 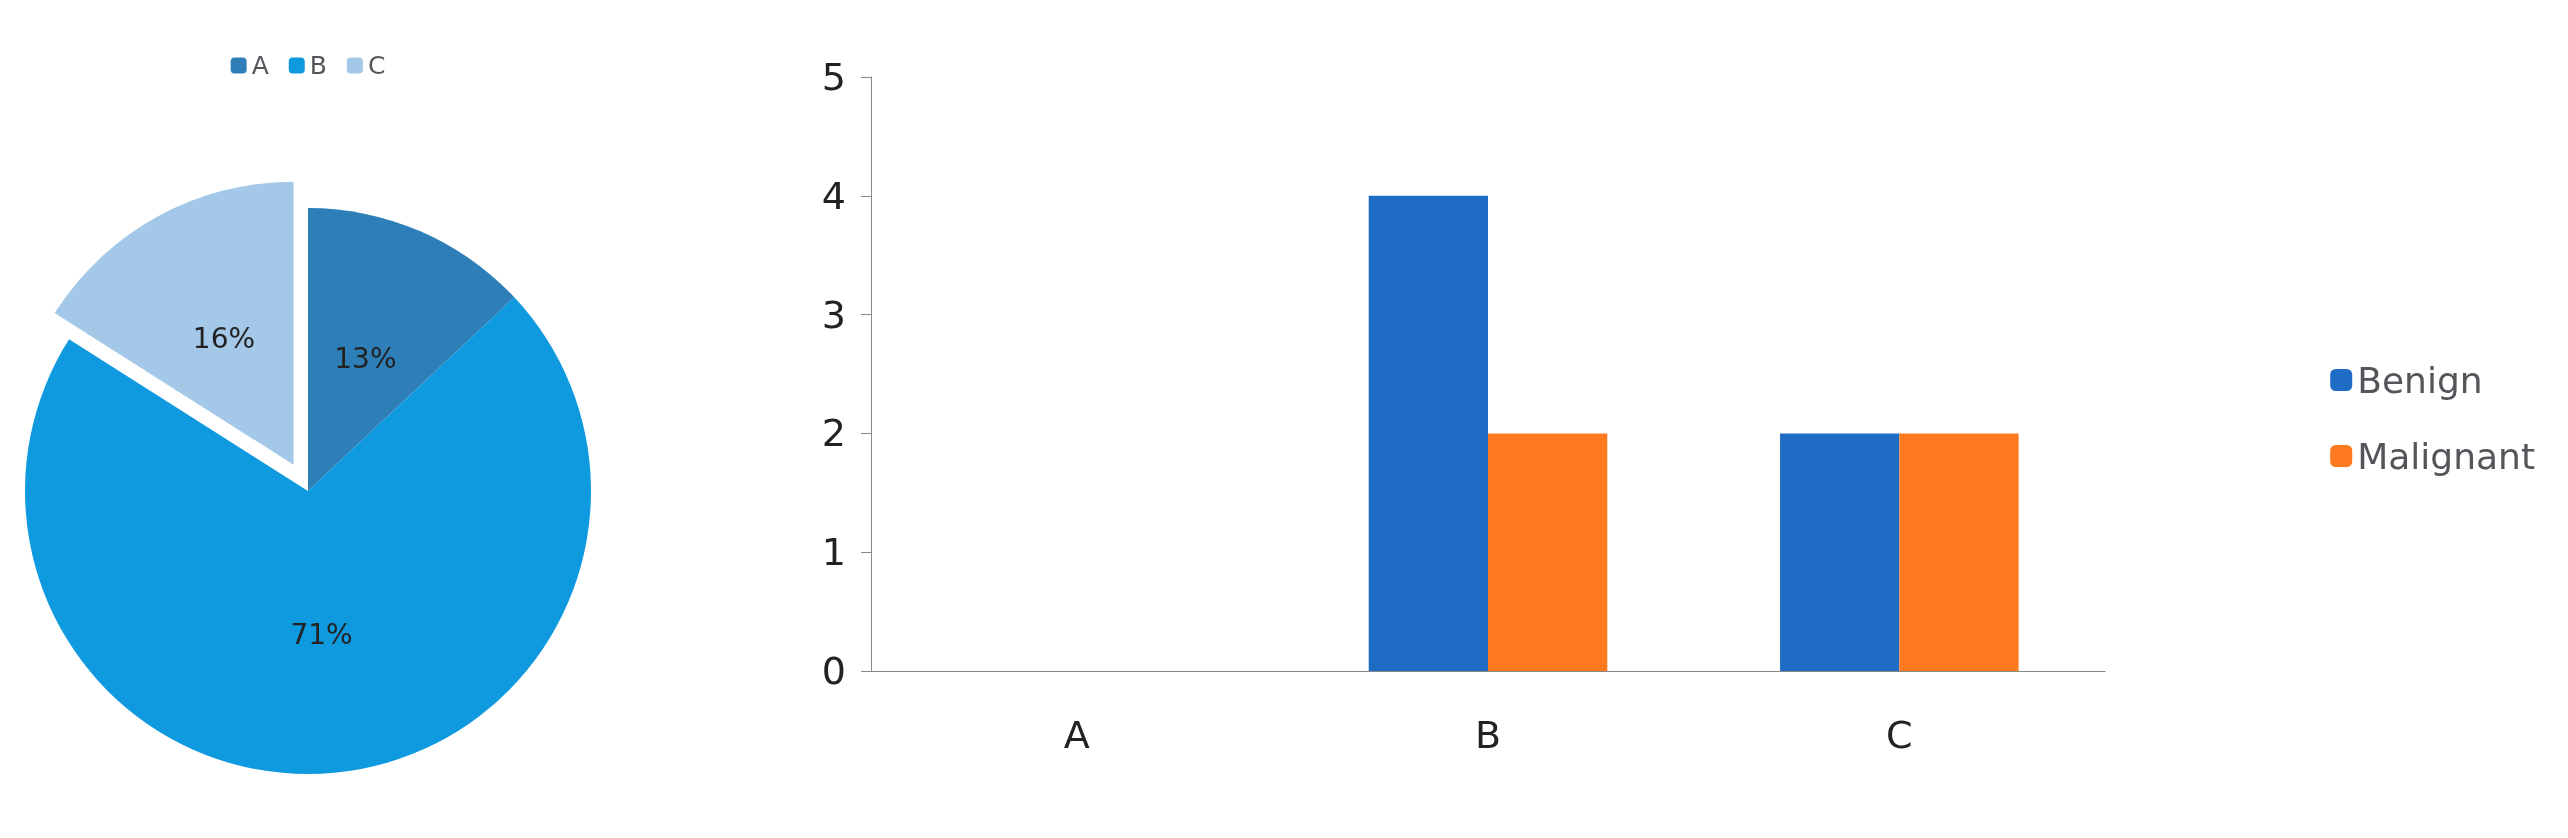 I want to click on x-tick-label: B, so click(x=1488, y=735).